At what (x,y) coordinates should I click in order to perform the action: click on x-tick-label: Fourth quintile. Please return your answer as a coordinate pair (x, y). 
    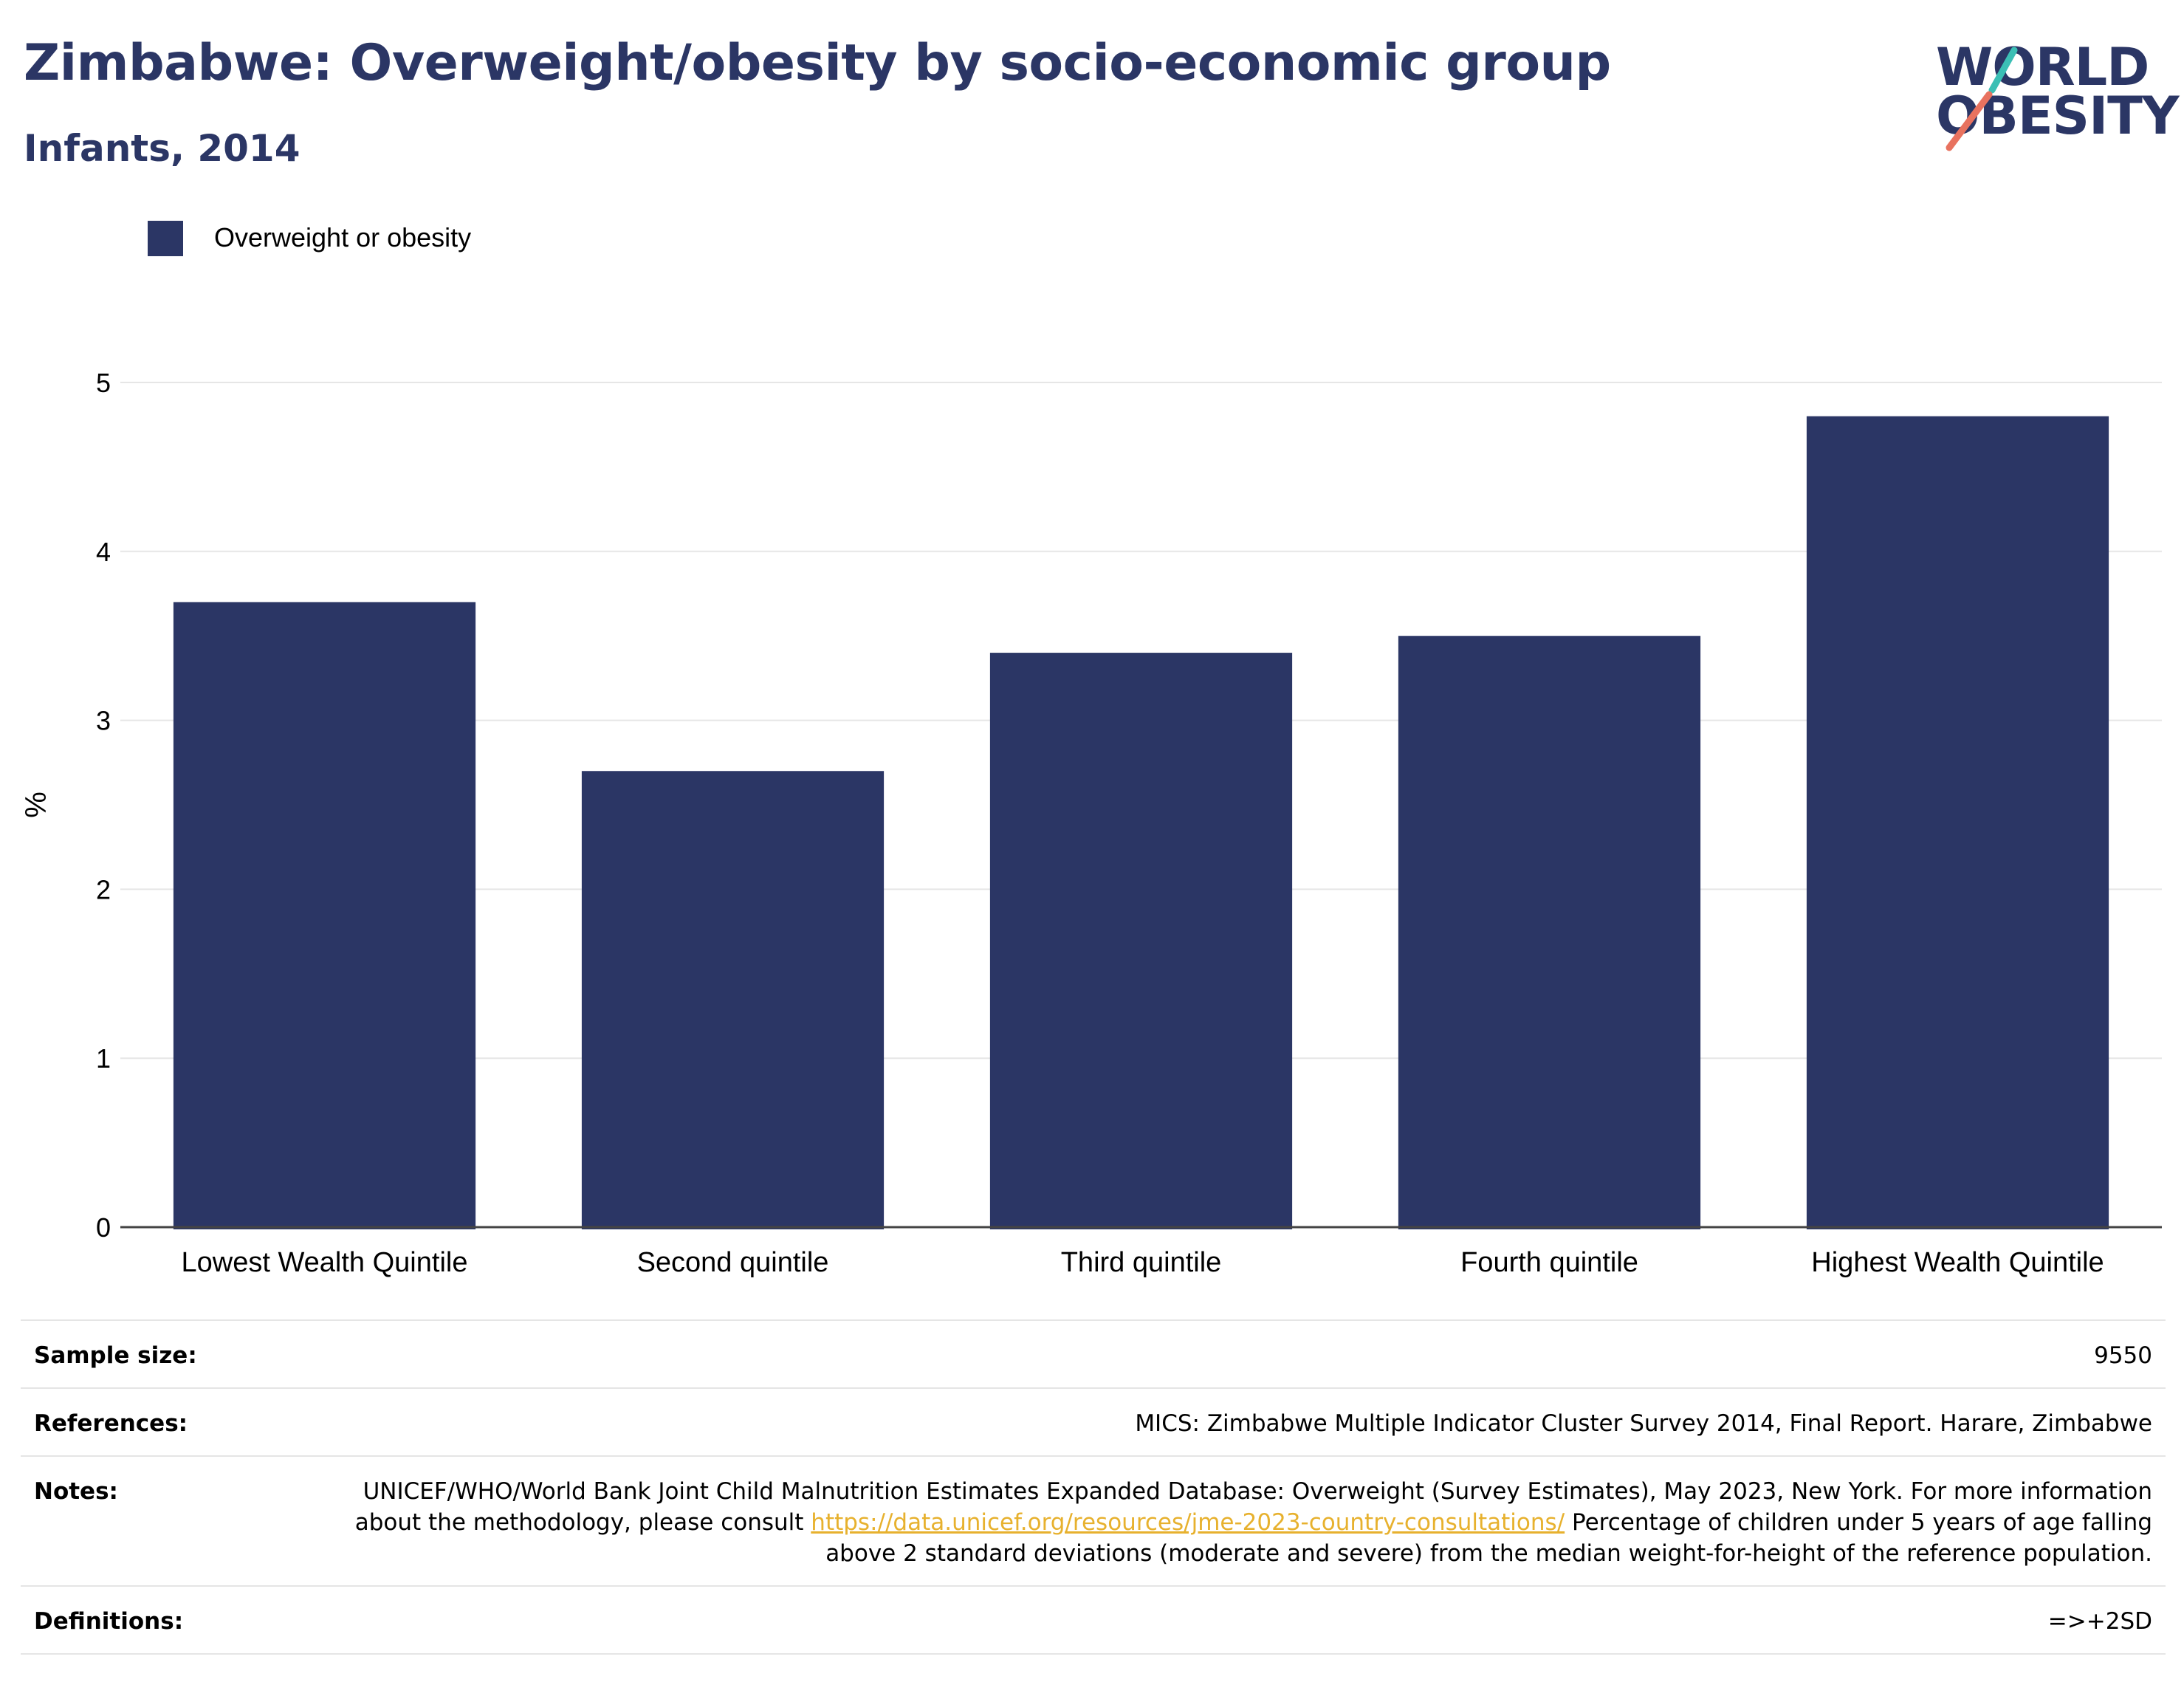
    Looking at the image, I should click on (1549, 1262).